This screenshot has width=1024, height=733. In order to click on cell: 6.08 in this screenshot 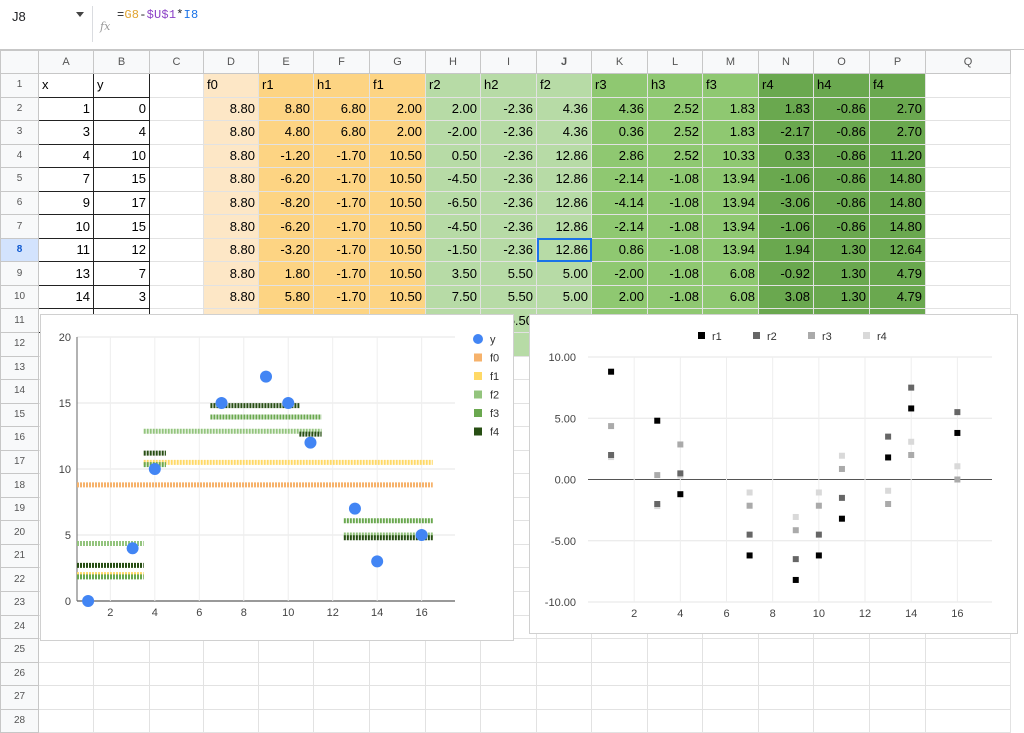, I will do `click(730, 273)`.